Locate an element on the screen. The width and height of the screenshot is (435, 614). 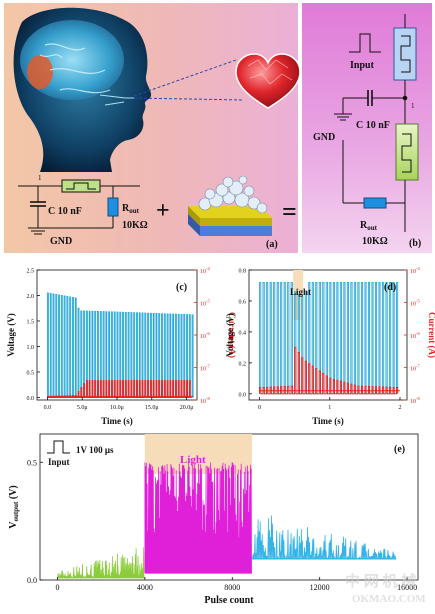
resistor-rout-b is located at coordinates (375, 203).